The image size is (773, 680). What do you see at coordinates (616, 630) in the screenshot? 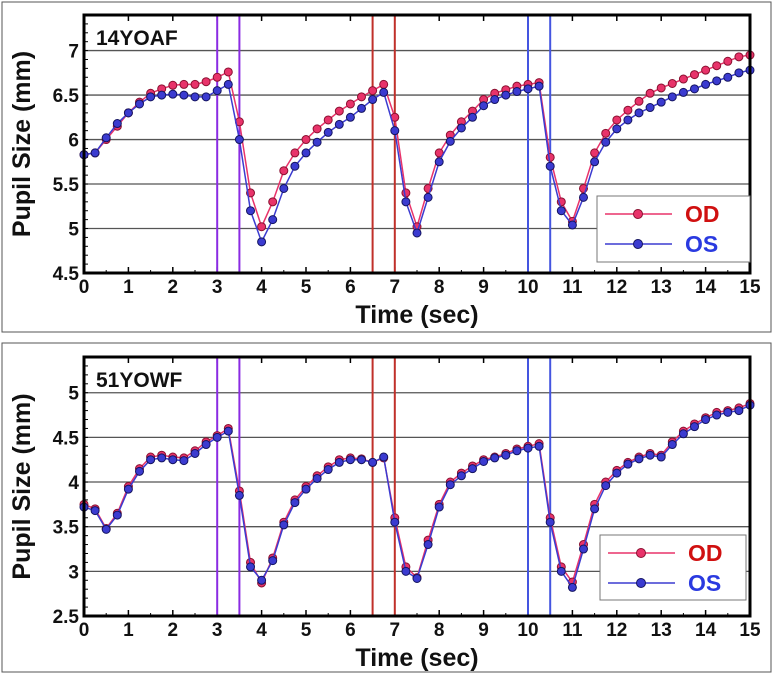
I see `x-tick-label: 12` at bounding box center [616, 630].